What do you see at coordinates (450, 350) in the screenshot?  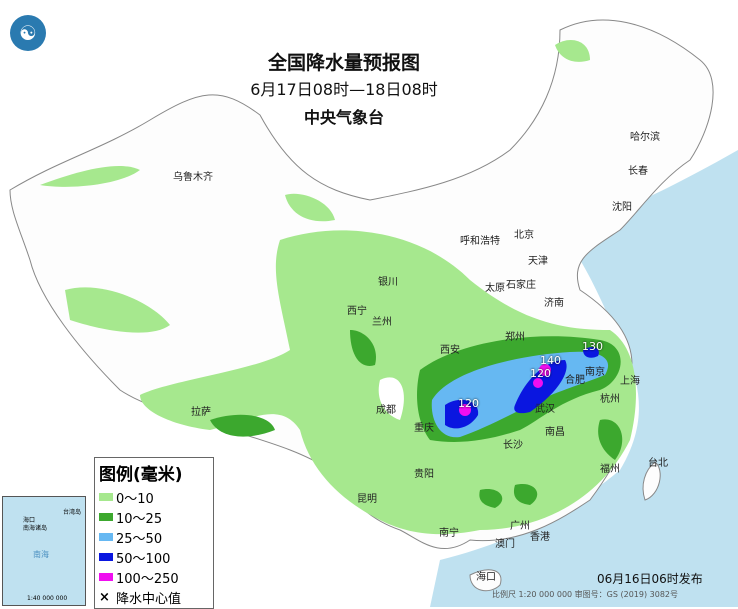 I see `city-label: 西安` at bounding box center [450, 350].